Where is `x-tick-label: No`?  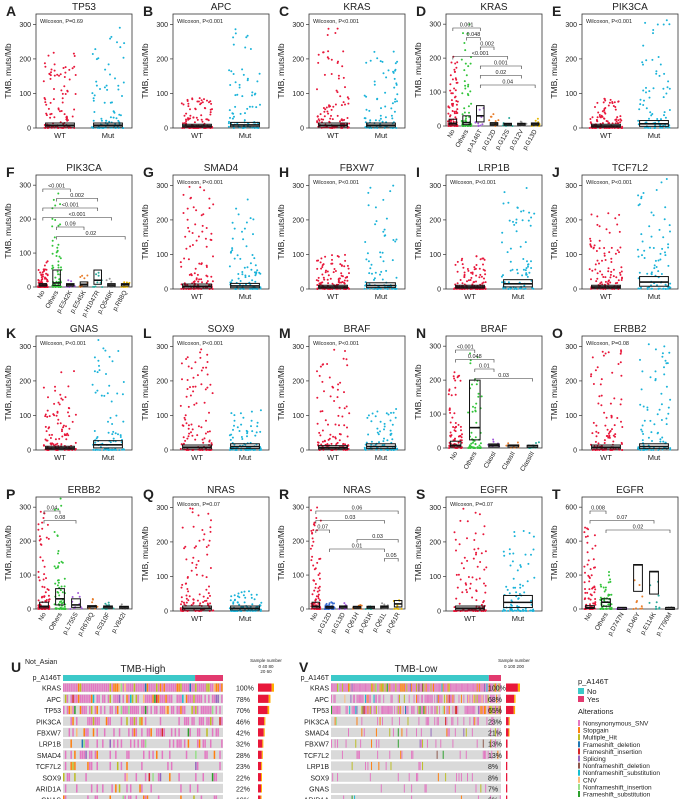 x-tick-label: No is located at coordinates (589, 616).